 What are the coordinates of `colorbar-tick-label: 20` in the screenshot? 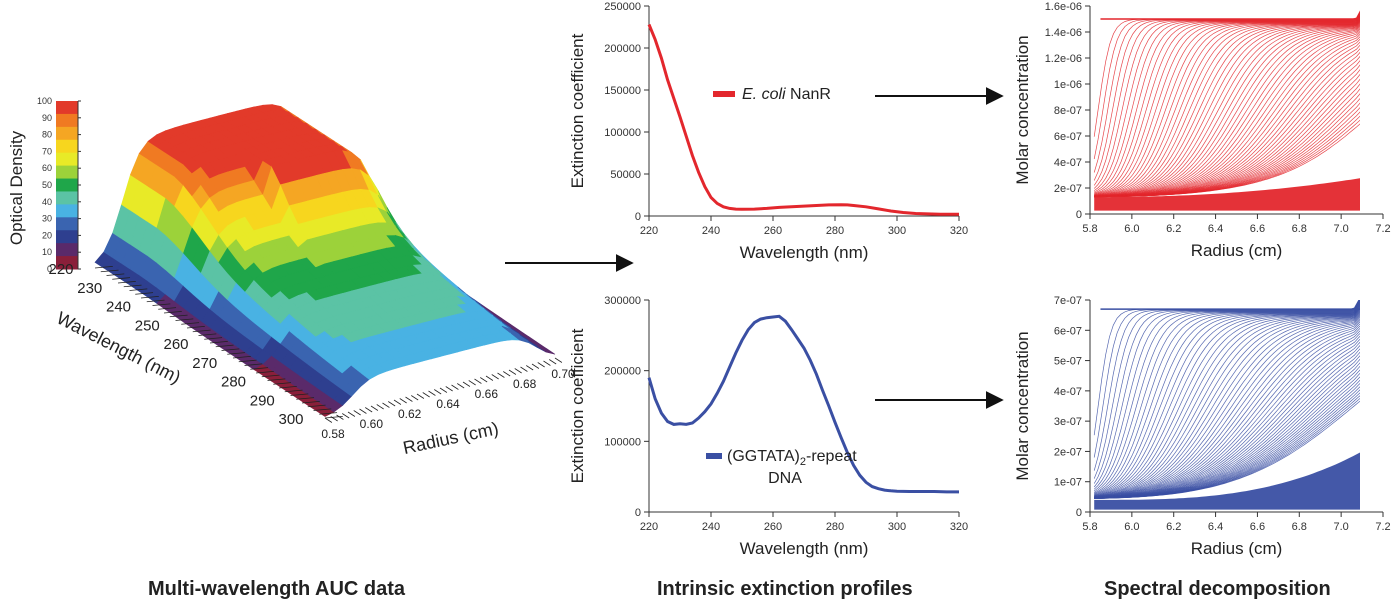 It's located at (47, 235).